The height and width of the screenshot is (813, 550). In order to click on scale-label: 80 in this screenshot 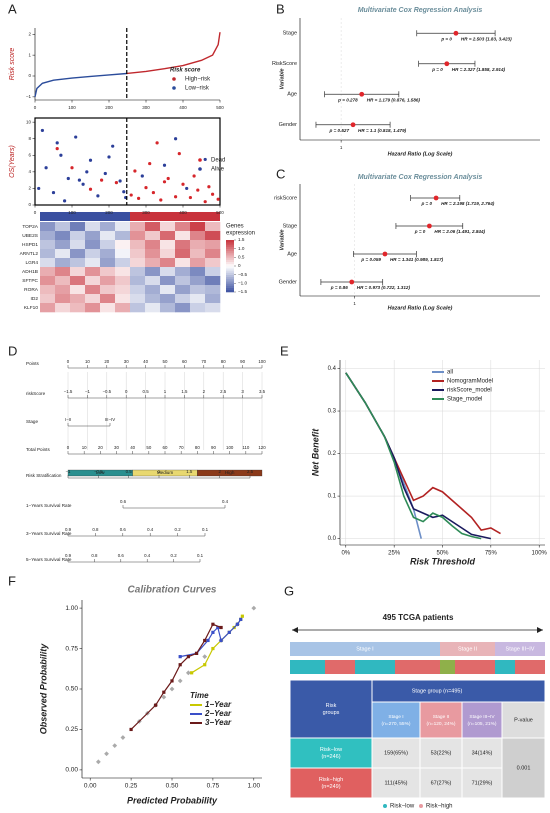, I will do `click(223, 361)`.